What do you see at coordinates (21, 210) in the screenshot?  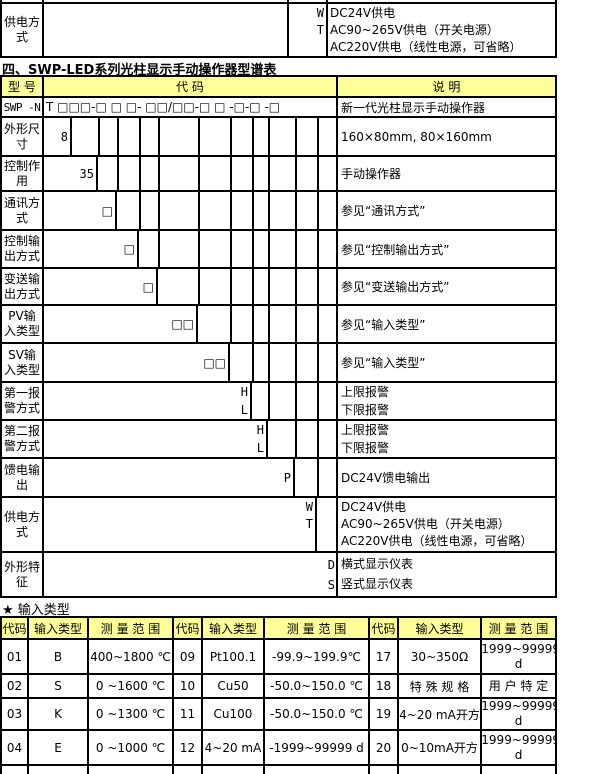 I see `row-label: 通讯方式` at bounding box center [21, 210].